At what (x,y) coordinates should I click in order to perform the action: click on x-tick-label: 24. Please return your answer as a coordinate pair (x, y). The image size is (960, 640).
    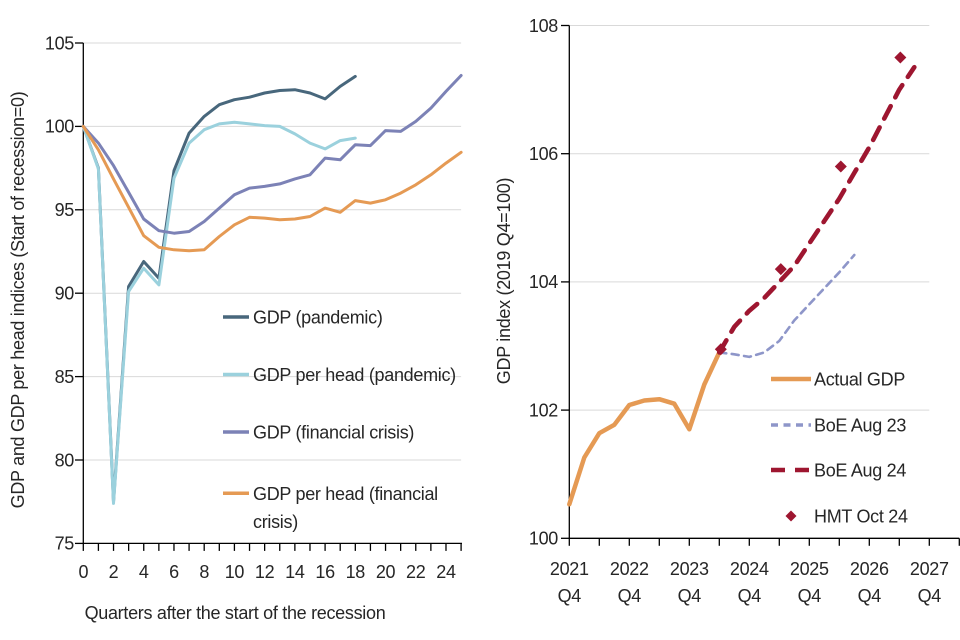
    Looking at the image, I should click on (446, 572).